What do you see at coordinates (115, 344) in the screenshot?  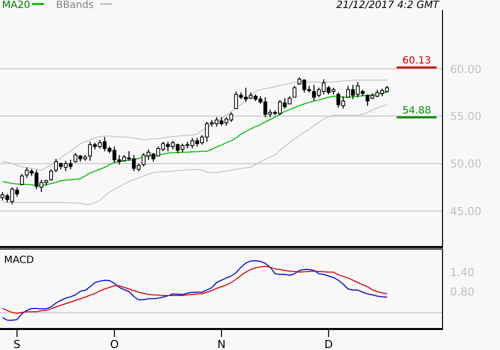 I see `x-tick-label: O` at bounding box center [115, 344].